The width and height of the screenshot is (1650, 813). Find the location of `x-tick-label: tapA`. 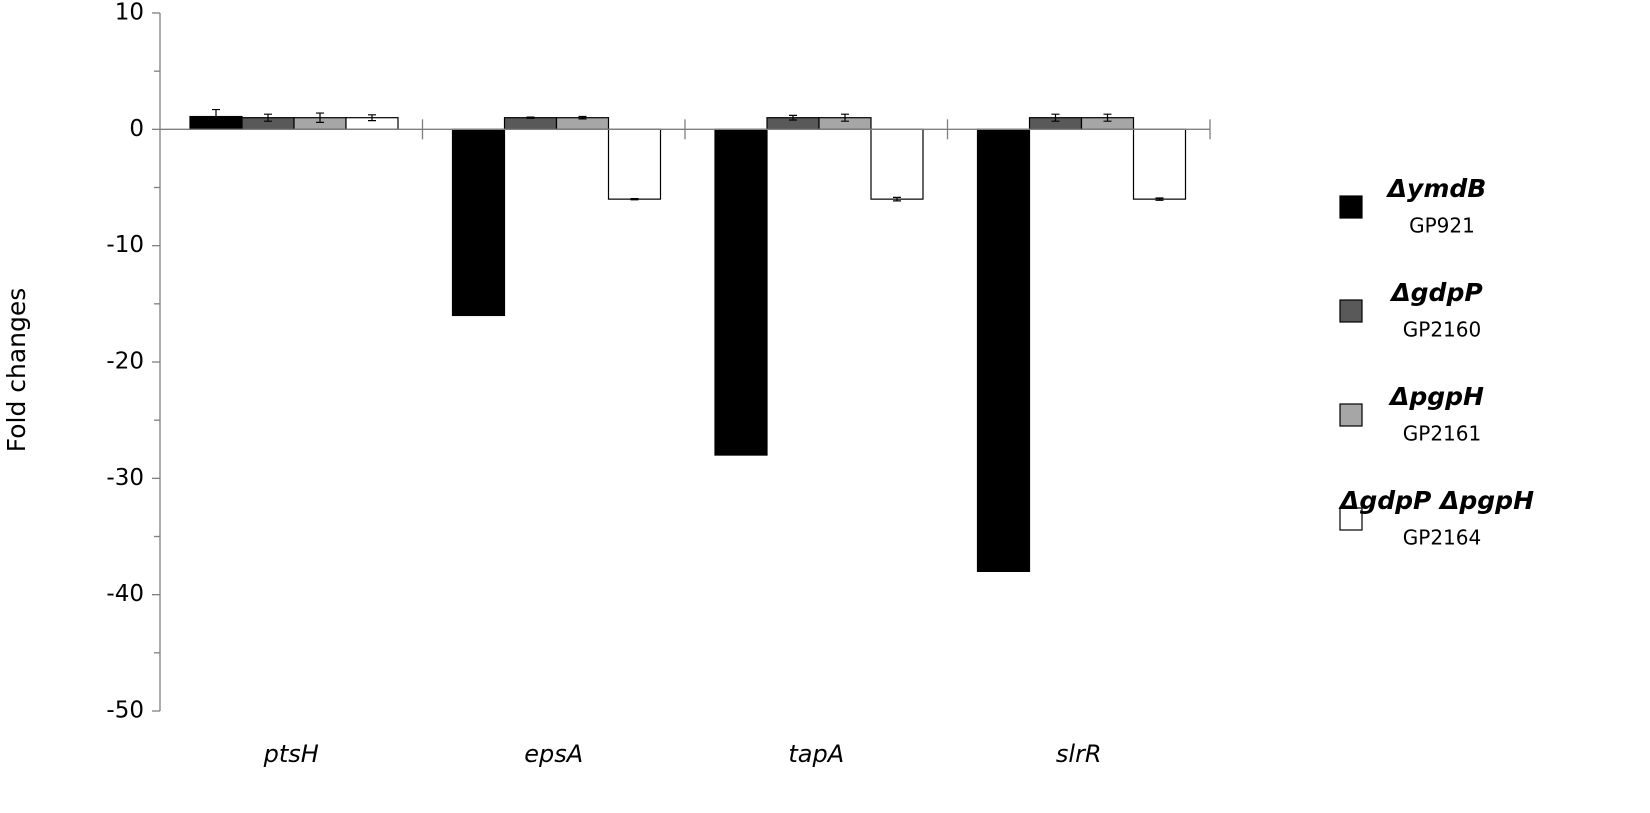

x-tick-label: tapA is located at coordinates (816, 754).